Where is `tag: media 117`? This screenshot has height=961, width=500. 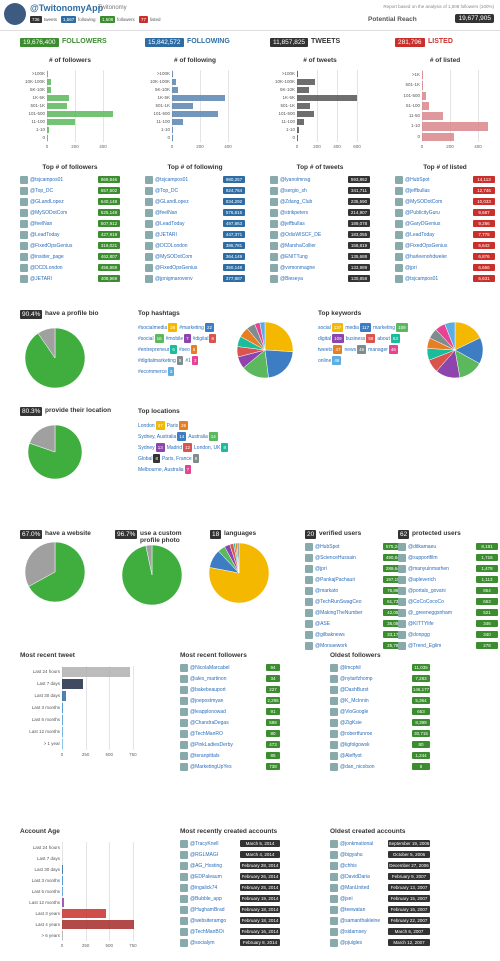
tag: media 117 is located at coordinates (358, 327).